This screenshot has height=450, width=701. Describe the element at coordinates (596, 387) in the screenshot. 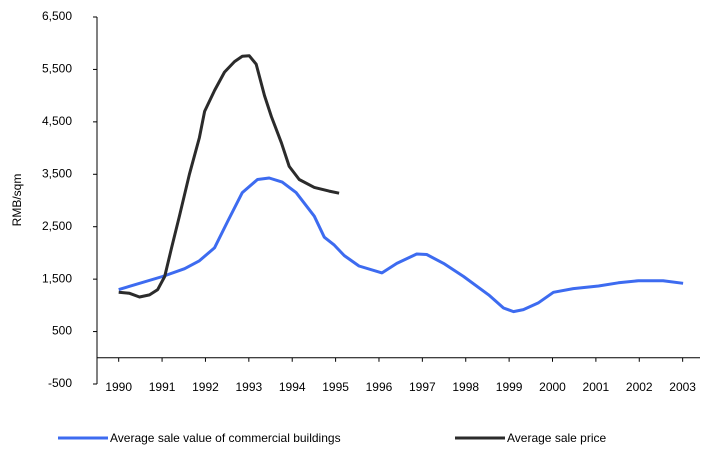

I see `x-tick-label: 2001` at that location.